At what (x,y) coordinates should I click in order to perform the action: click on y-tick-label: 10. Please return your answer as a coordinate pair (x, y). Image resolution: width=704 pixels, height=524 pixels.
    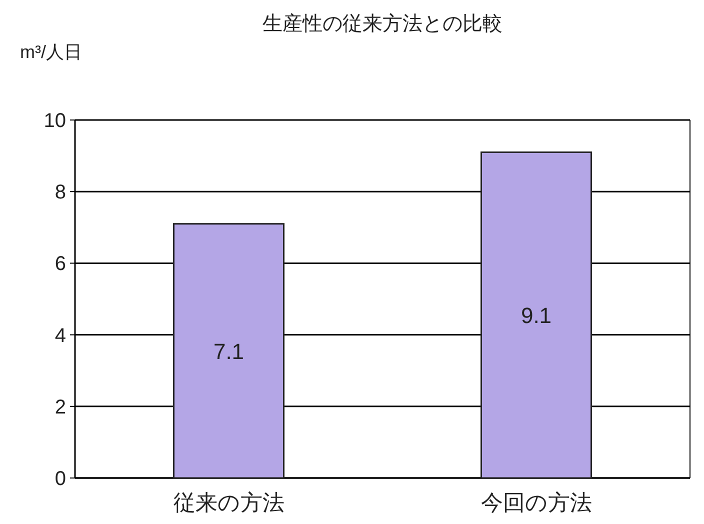
    Looking at the image, I should click on (55, 121).